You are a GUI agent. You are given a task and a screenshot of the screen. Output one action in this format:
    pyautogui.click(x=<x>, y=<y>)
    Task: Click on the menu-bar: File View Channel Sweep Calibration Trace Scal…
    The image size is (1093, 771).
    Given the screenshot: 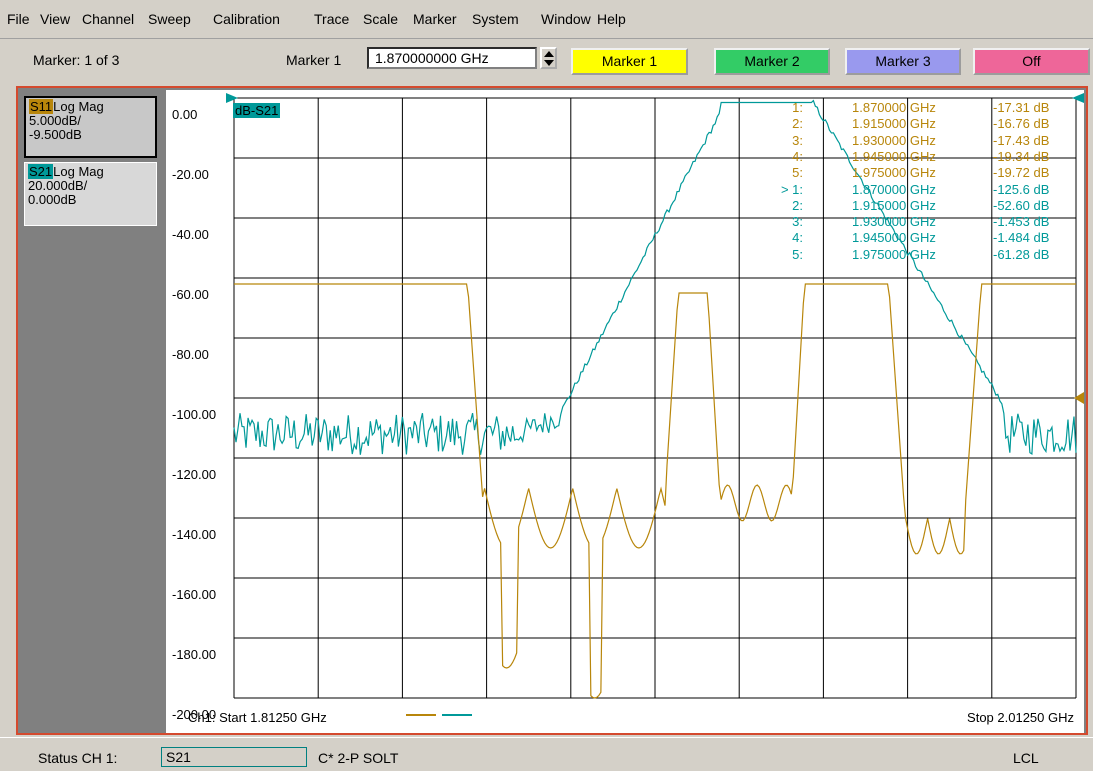 What is the action you would take?
    pyautogui.click(x=546, y=19)
    